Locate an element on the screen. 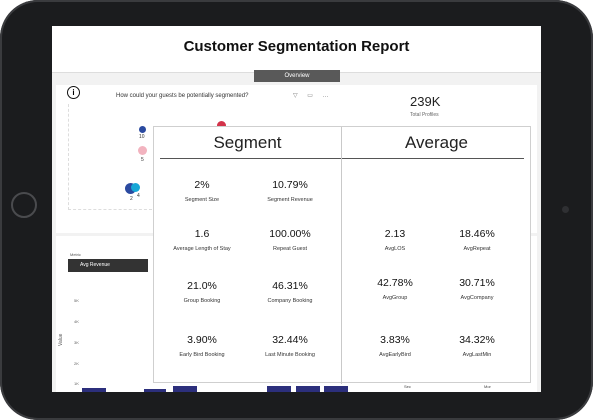  info-icon: i is located at coordinates (73, 92).